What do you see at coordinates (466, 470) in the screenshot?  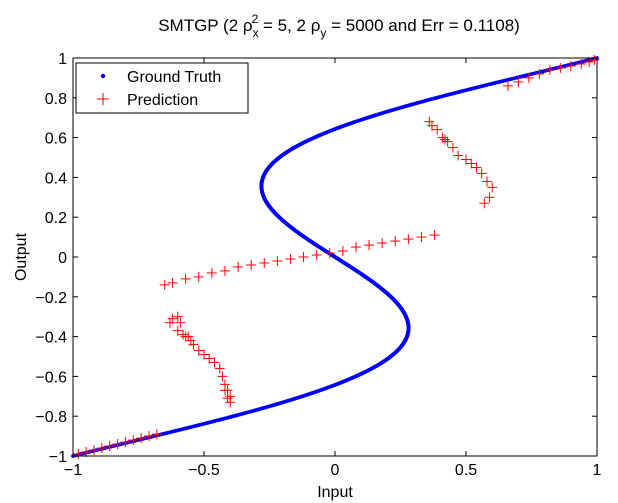 I see `x-tick-label: 0.5` at bounding box center [466, 470].